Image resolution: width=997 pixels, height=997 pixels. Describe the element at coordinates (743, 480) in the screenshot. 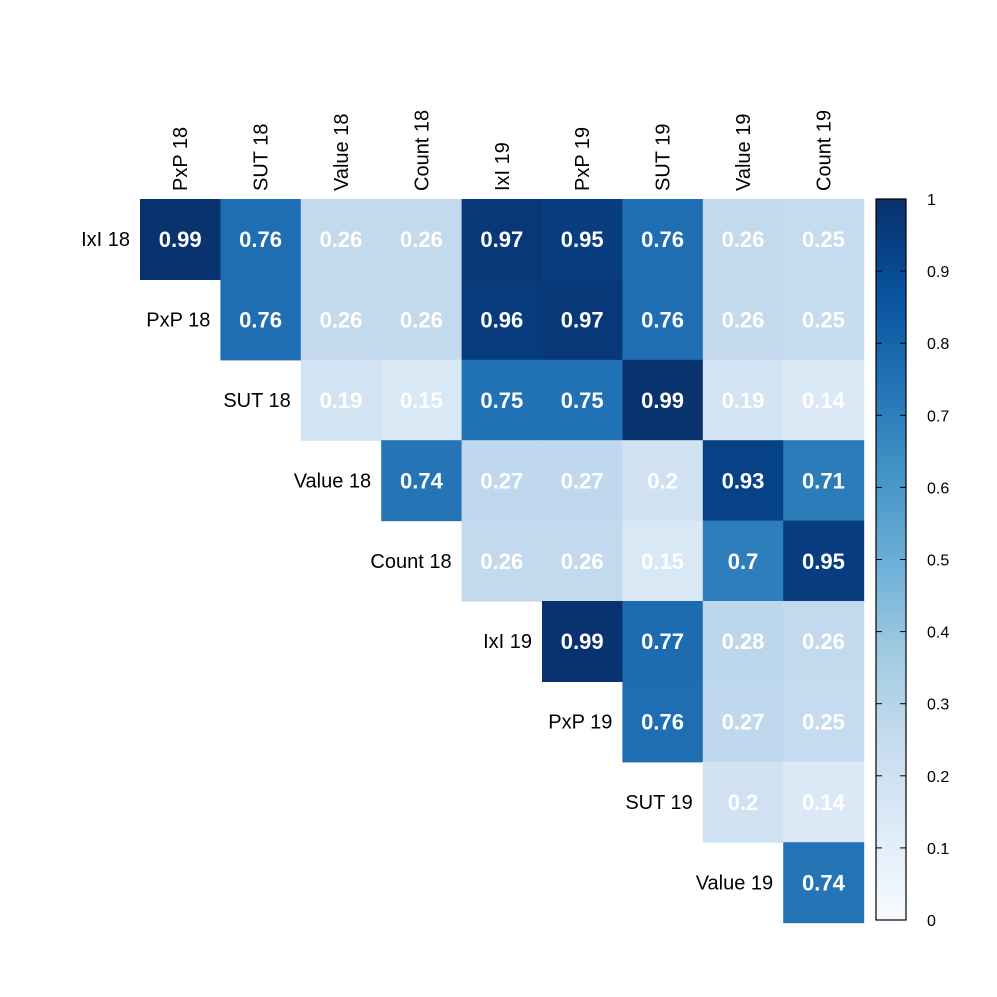

I see `cell-value-label: 0.93` at that location.